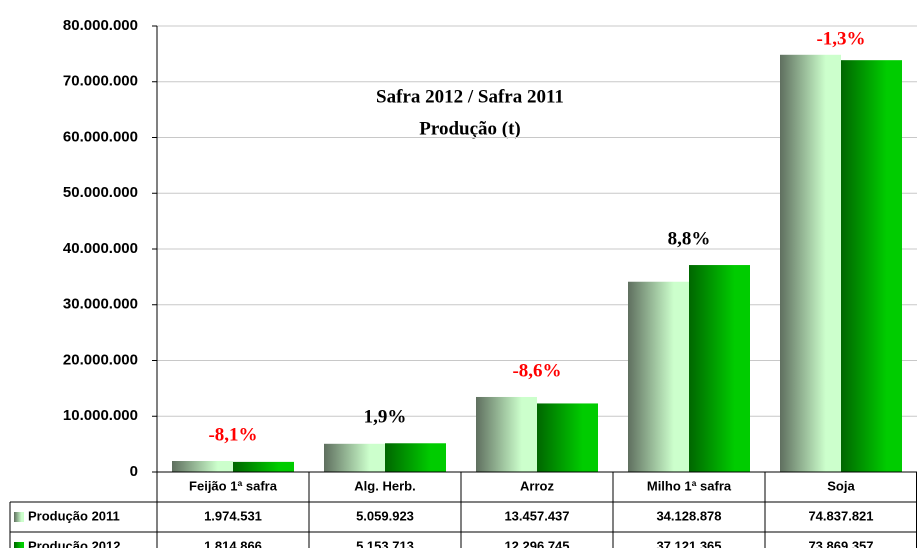 This screenshot has height=548, width=917. I want to click on annotation: 1,9%, so click(385, 417).